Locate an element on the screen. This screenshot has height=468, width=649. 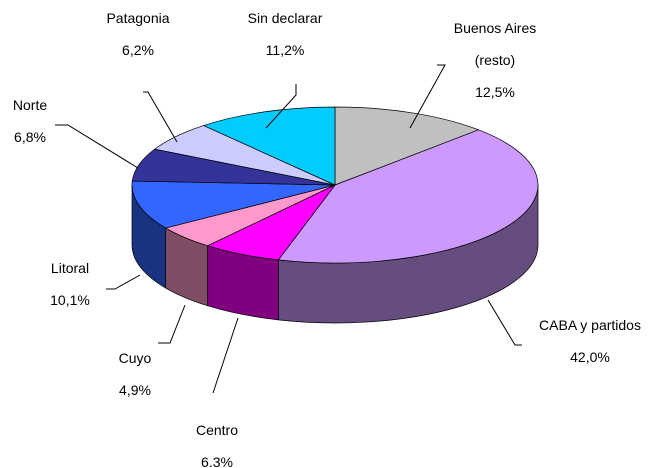
category-label: CABA y partidos is located at coordinates (590, 325).